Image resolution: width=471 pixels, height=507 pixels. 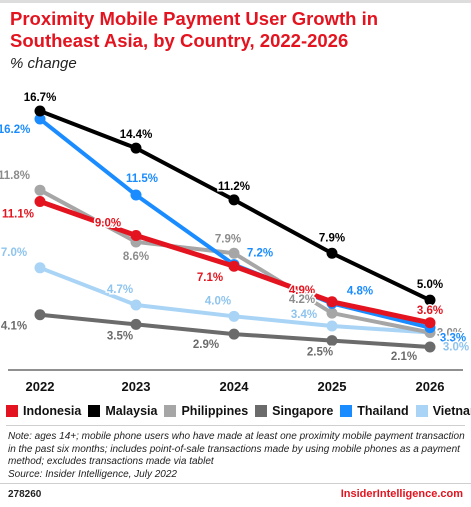 I want to click on x-tick-label: 2022, so click(x=40, y=386).